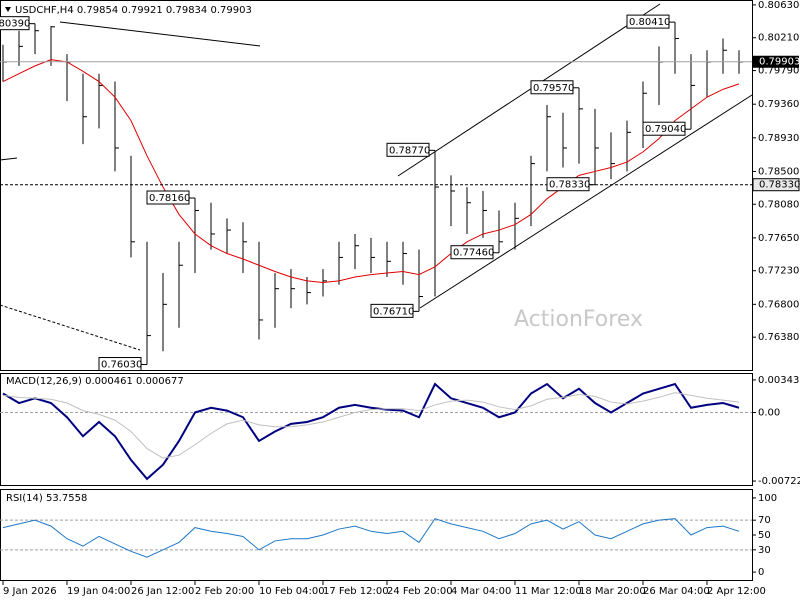  I want to click on annotation-label: 0.78330, so click(569, 185).